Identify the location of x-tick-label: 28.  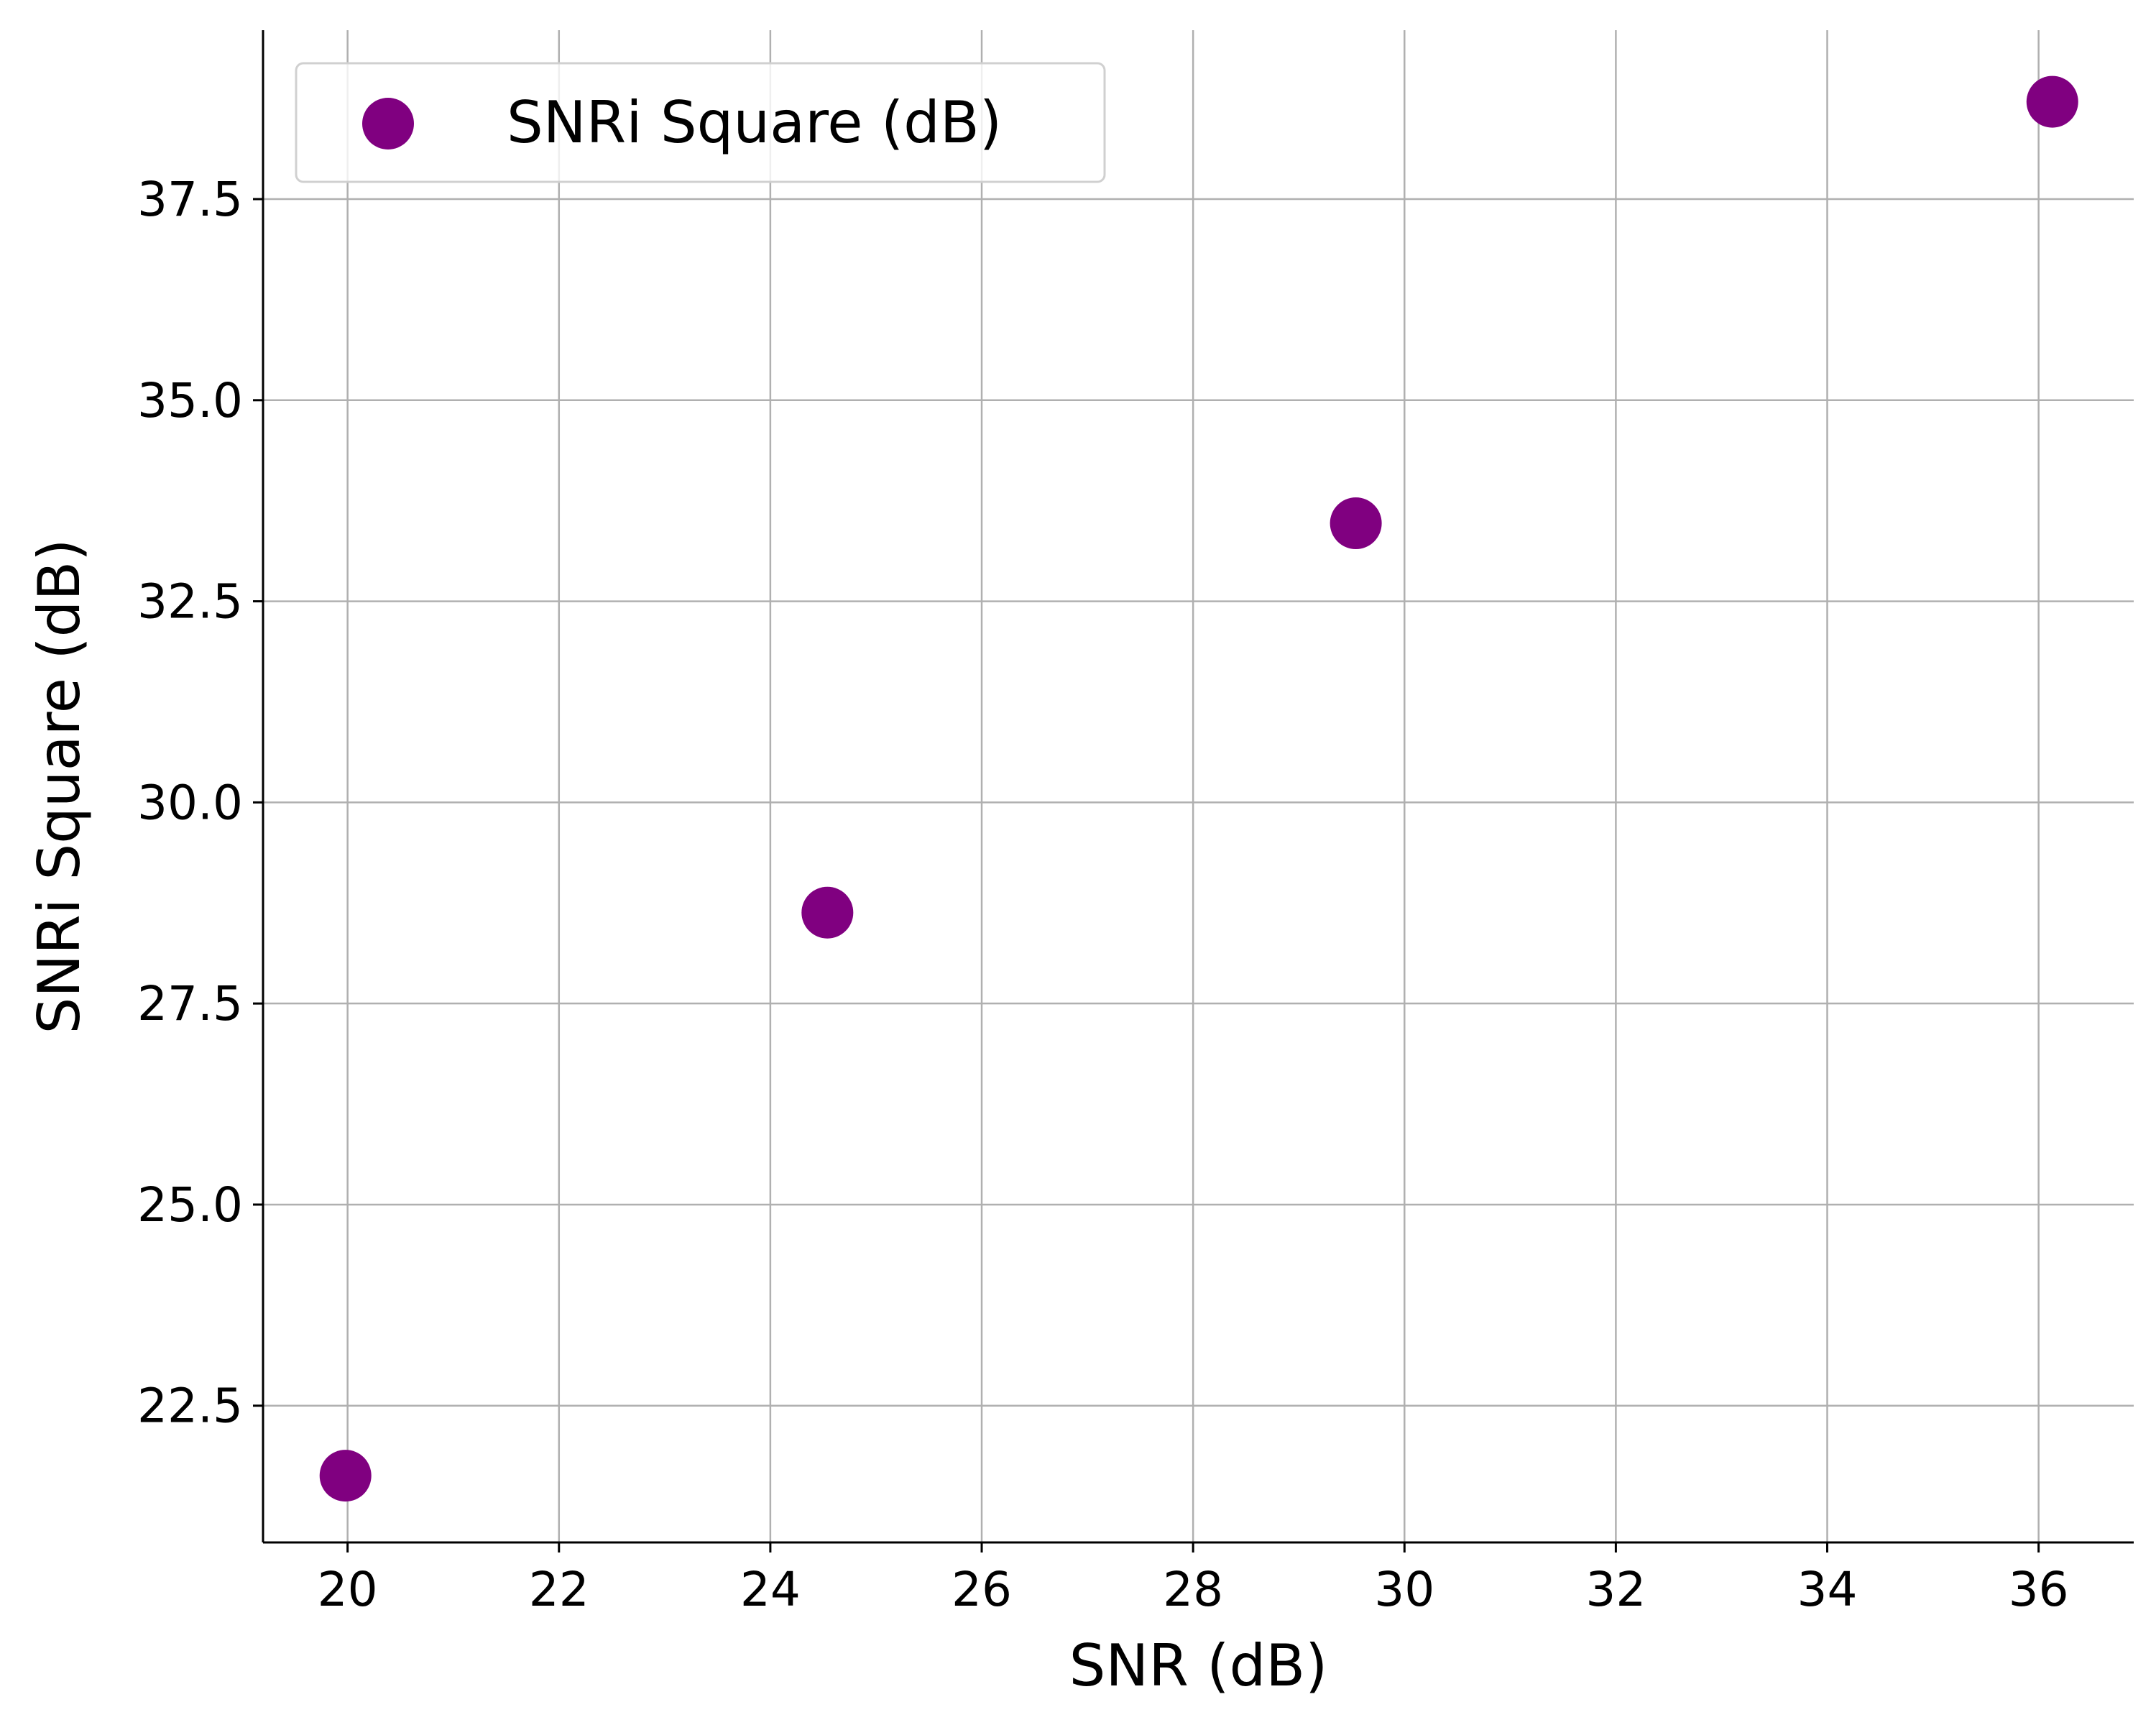
(1193, 1589).